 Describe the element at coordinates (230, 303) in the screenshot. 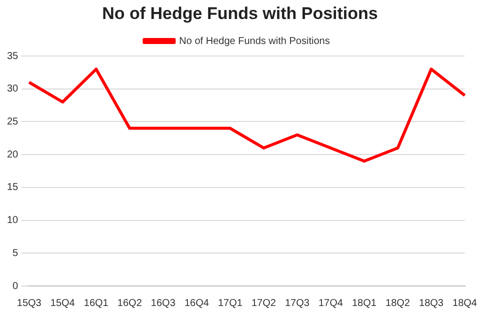

I see `x-tick-label: 17Q1` at that location.